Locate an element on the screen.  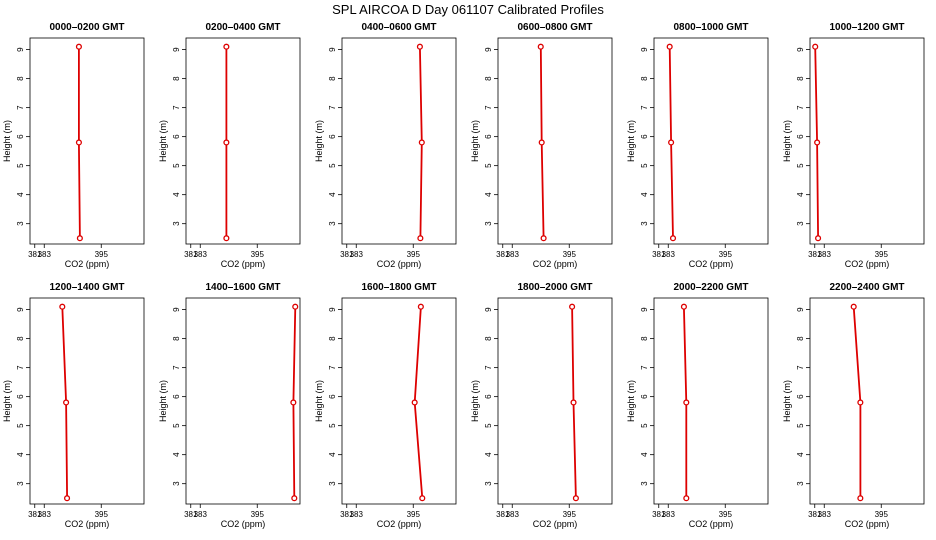
panel-title: 0000–0200 GMT is located at coordinates (86, 27).